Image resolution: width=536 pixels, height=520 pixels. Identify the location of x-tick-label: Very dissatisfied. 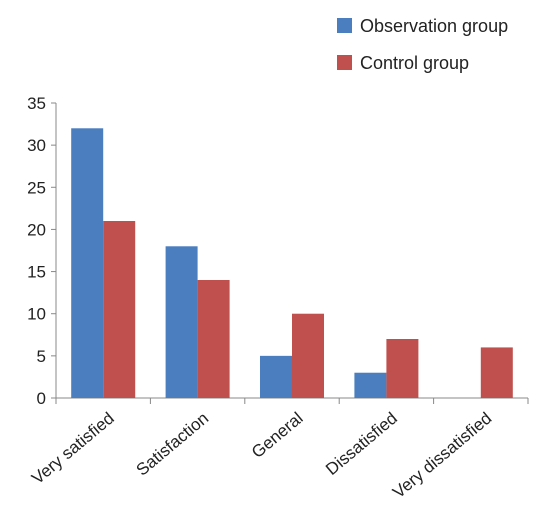
(442, 456).